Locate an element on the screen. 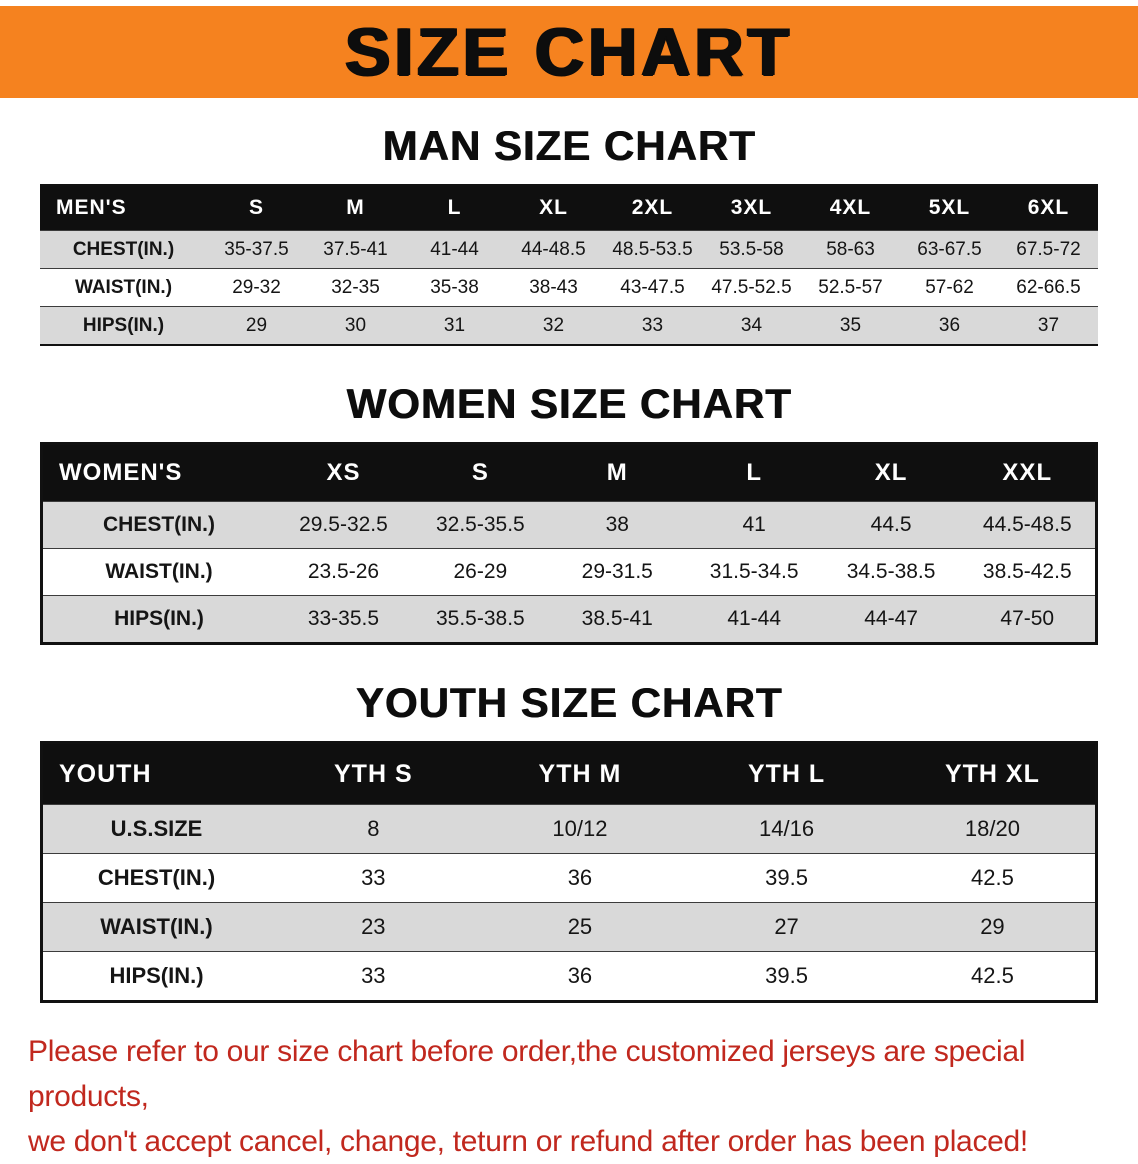 This screenshot has height=1164, width=1138. size-value-cell: 43-47.5 is located at coordinates (652, 287).